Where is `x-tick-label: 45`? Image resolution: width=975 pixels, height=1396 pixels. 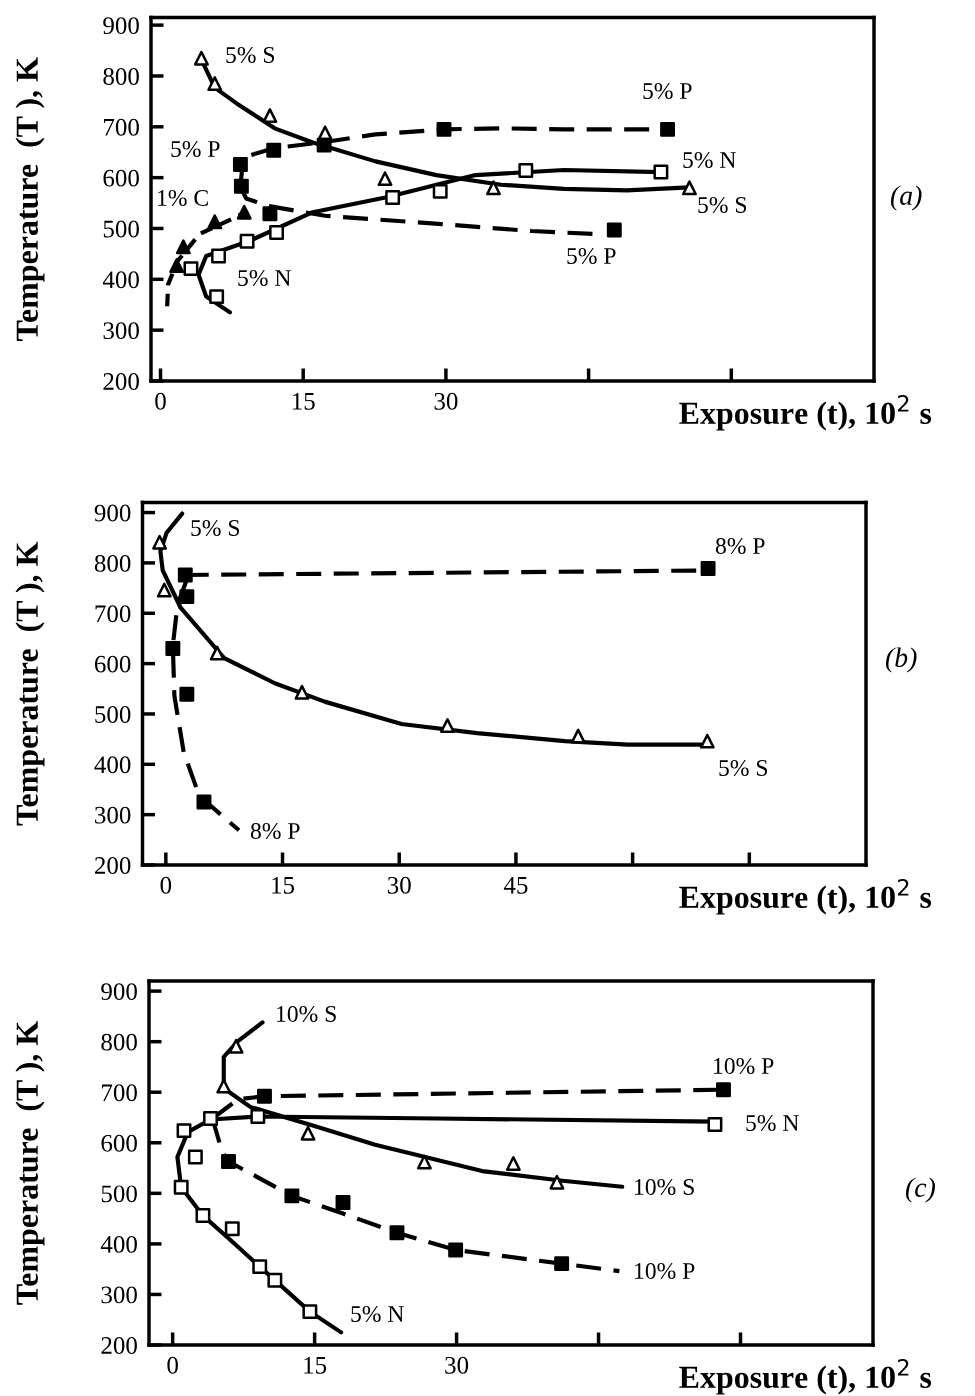 x-tick-label: 45 is located at coordinates (515, 885).